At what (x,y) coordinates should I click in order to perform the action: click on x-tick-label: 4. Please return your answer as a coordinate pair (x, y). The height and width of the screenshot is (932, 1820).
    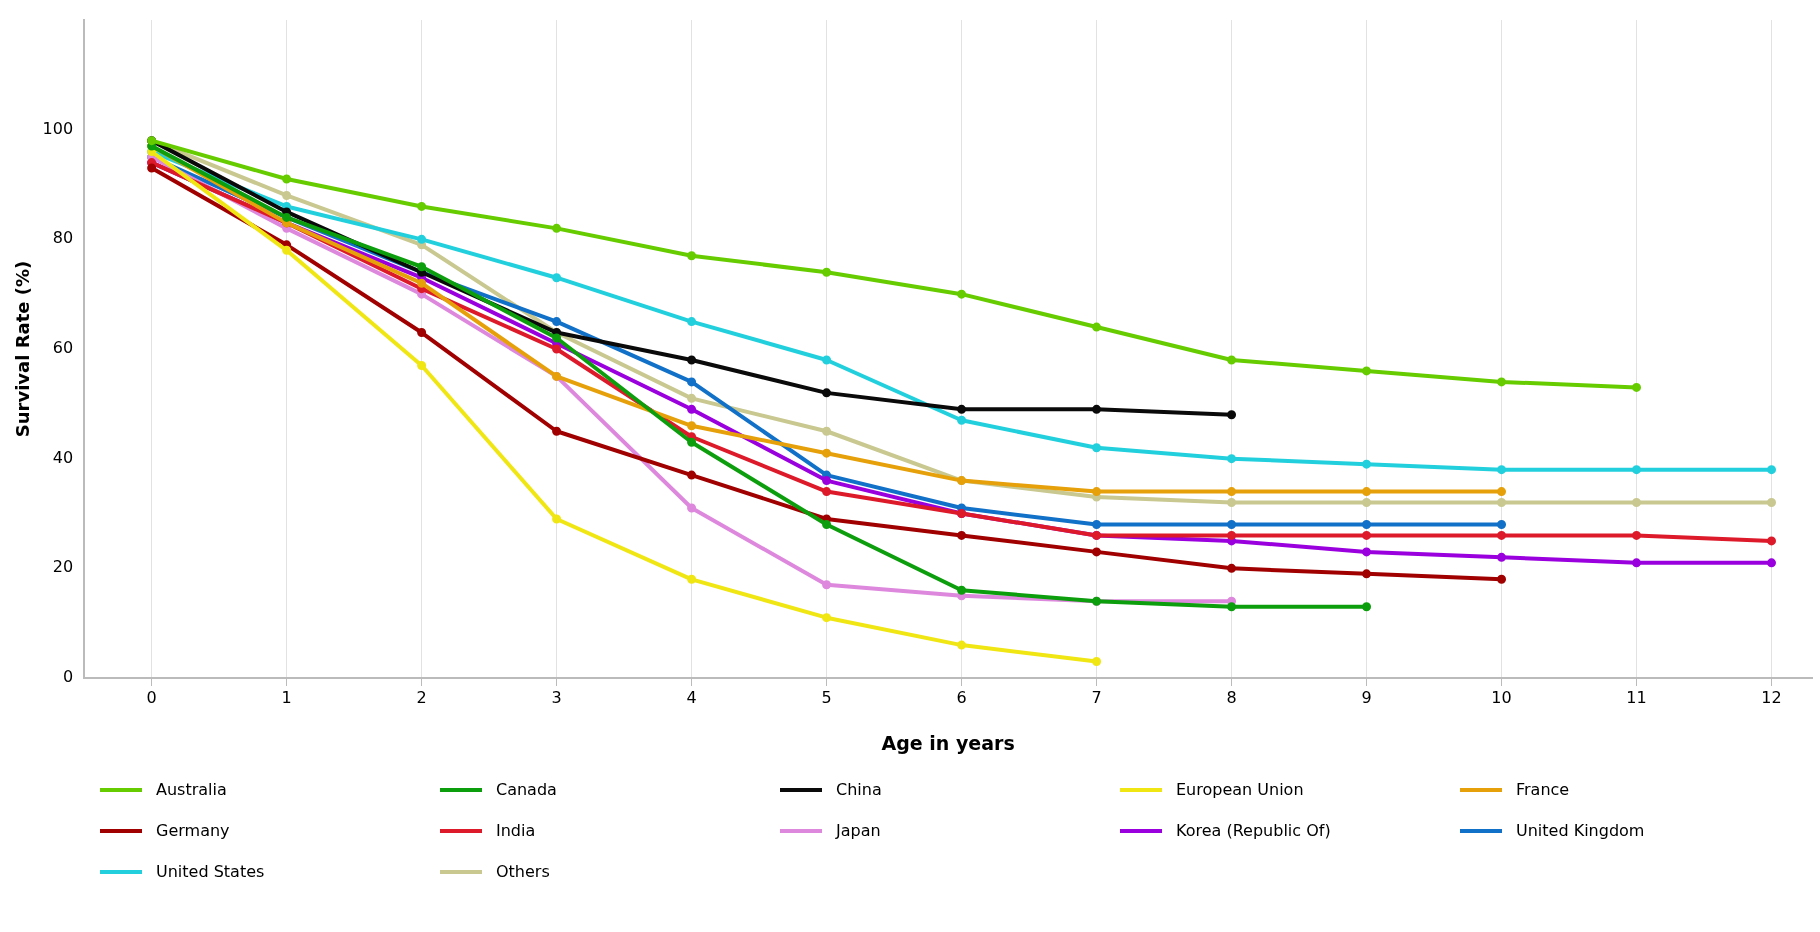
    Looking at the image, I should click on (691, 697).